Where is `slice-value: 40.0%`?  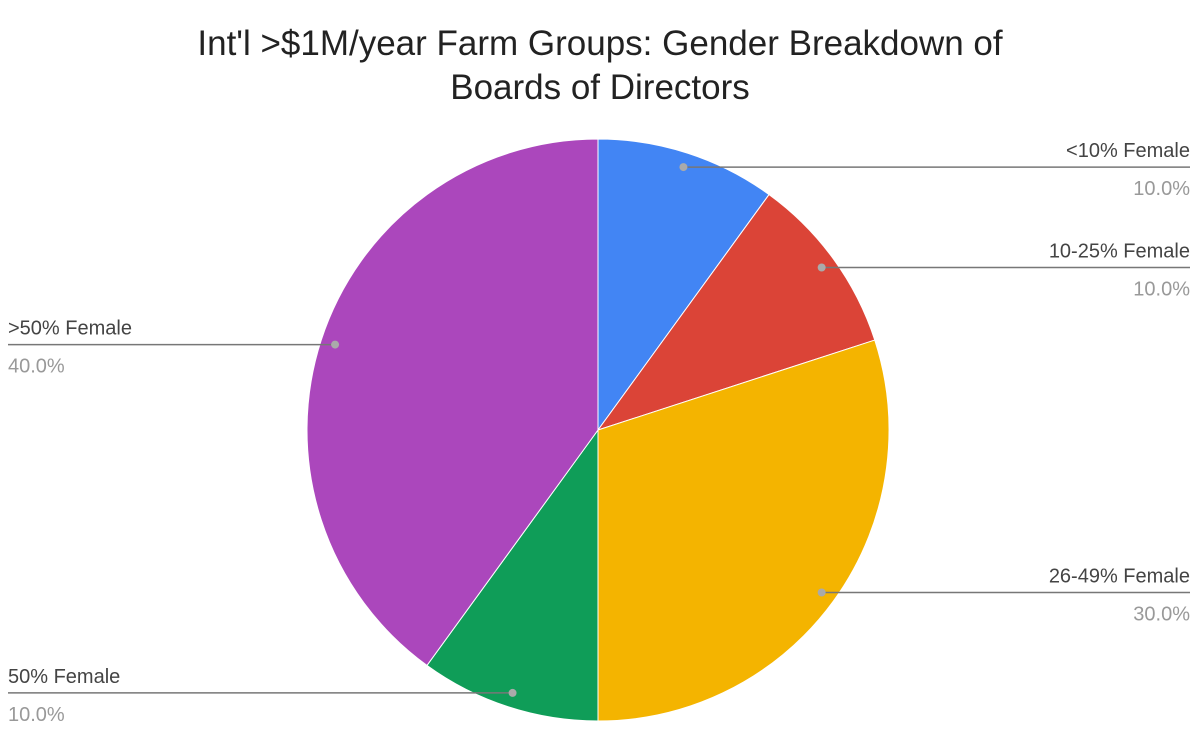 slice-value: 40.0% is located at coordinates (36, 367).